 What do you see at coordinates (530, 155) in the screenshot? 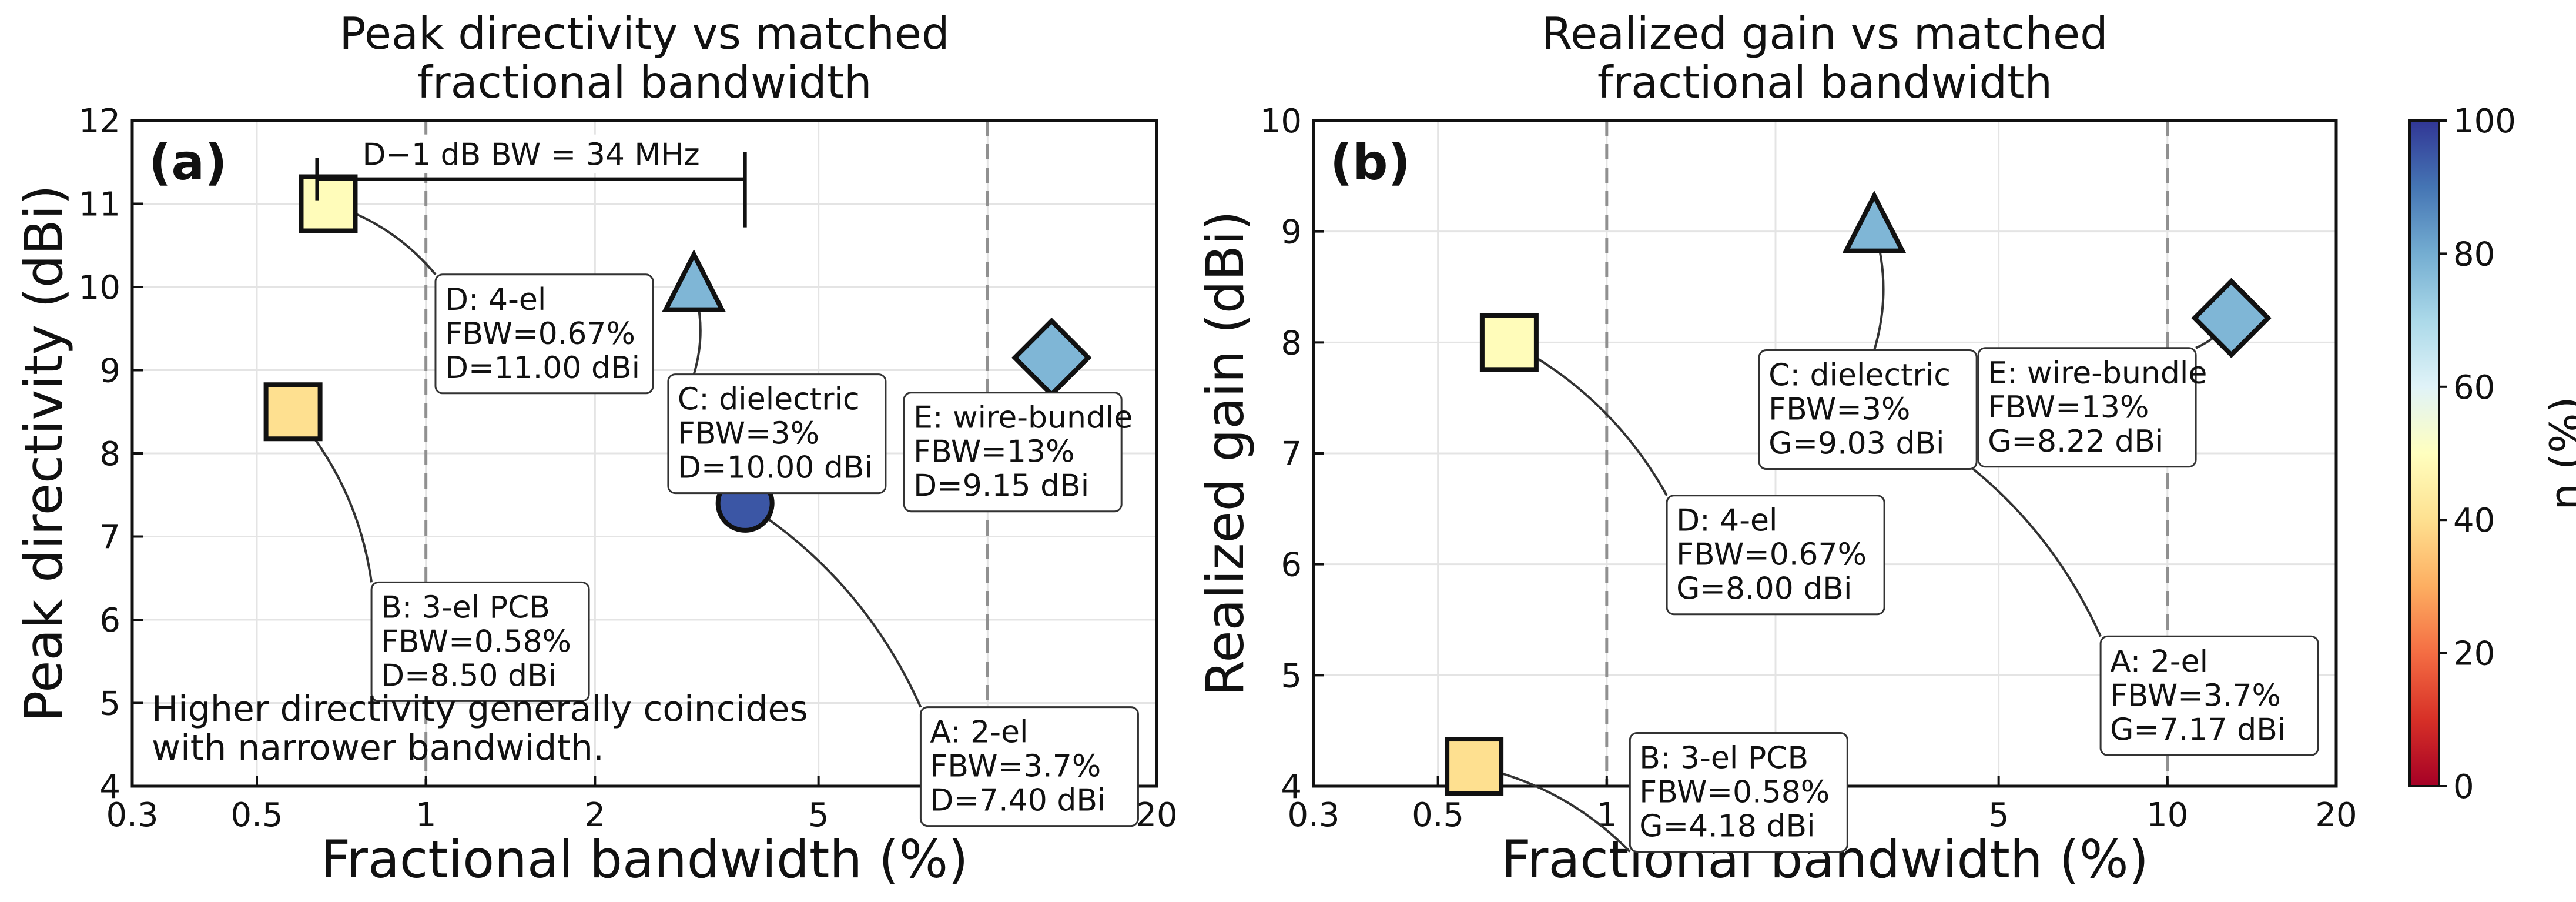
I see `bracket-label: D−1 dB BW = 34 MHz` at bounding box center [530, 155].